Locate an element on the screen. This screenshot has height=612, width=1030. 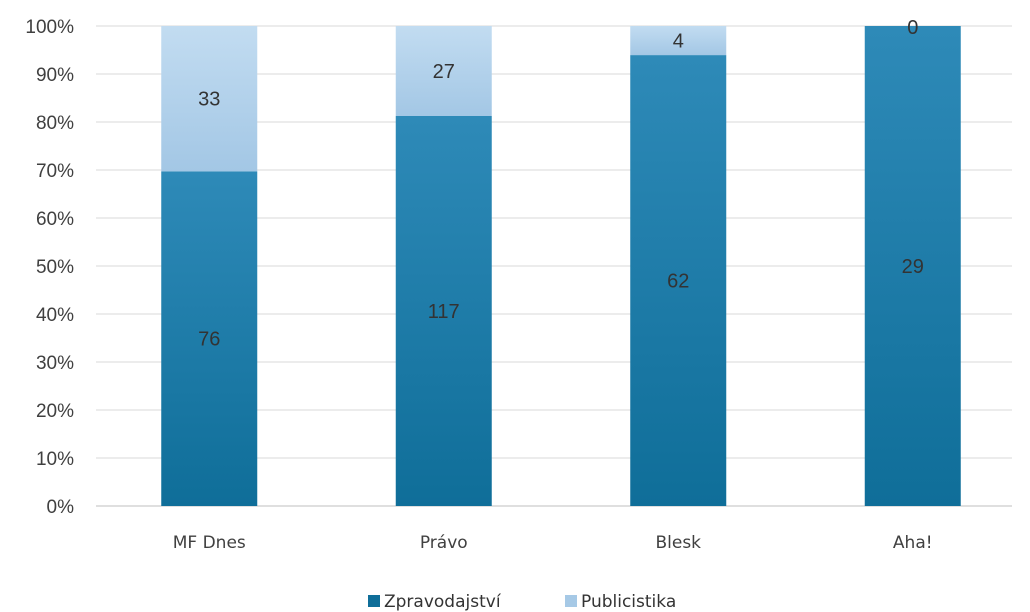
data-label: 29 is located at coordinates (913, 267).